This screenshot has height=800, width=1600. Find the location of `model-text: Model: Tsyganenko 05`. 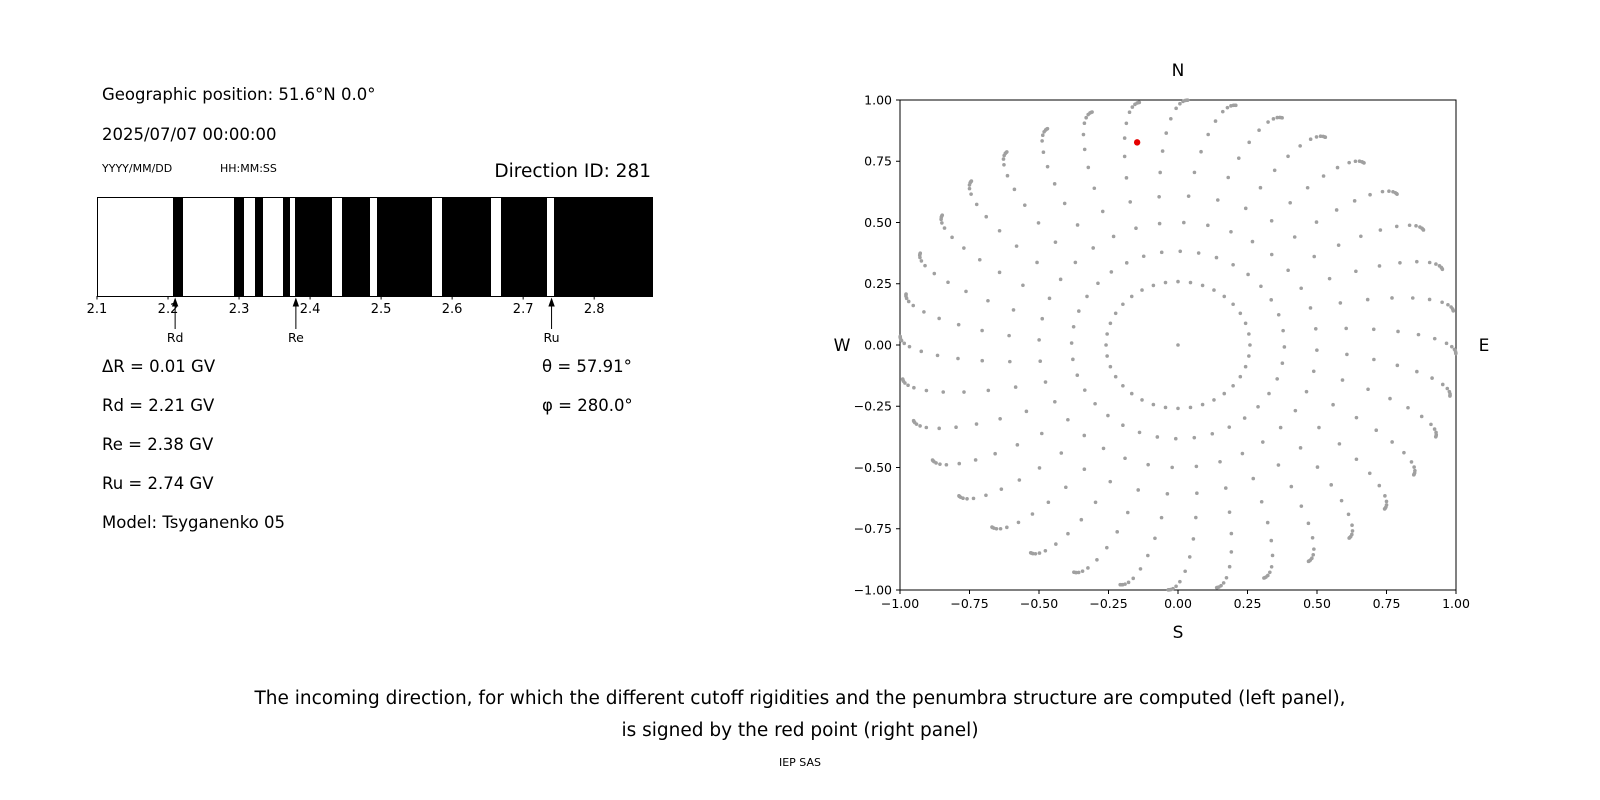

model-text: Model: Tsyganenko 05 is located at coordinates (194, 522).